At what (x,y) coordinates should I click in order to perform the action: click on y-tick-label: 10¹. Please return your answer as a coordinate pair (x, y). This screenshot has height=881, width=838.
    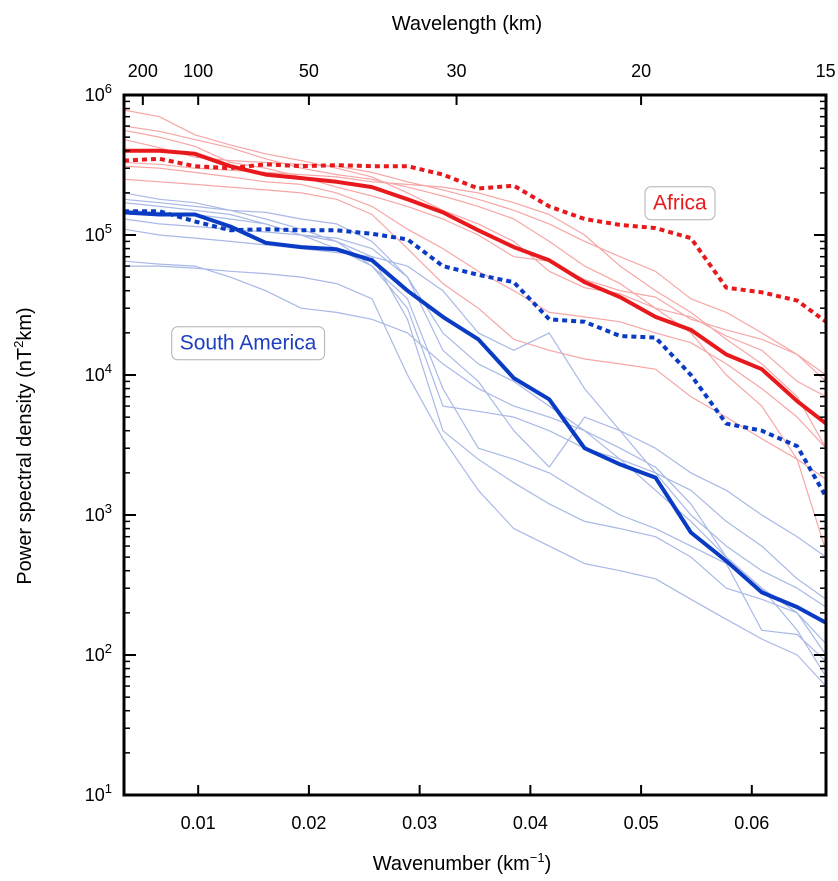
    Looking at the image, I should click on (98, 793).